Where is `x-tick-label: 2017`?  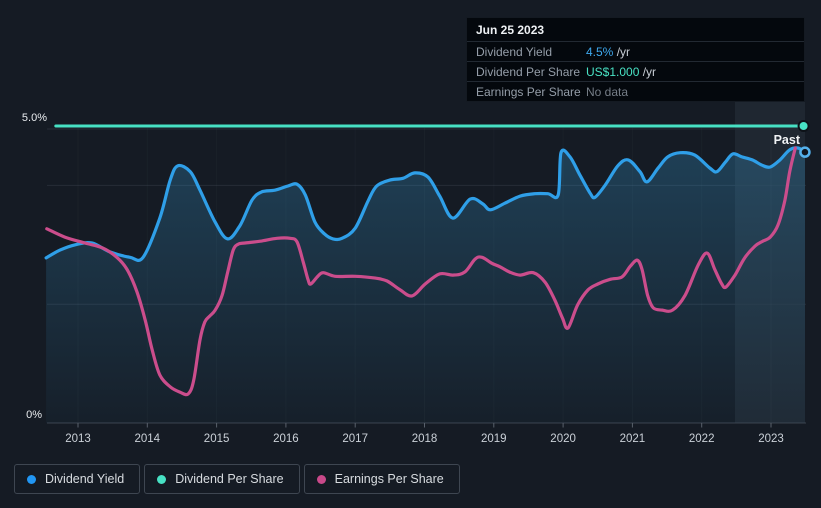
x-tick-label: 2017 is located at coordinates (355, 439).